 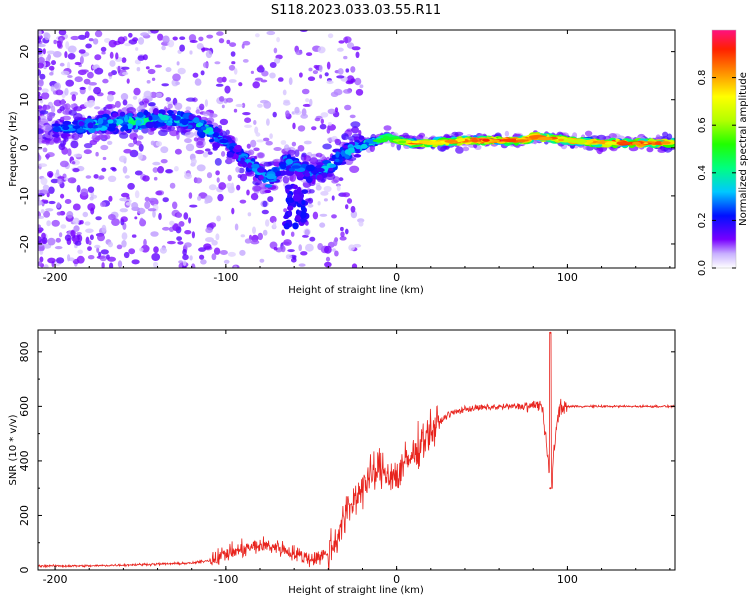 I want to click on snr-xtick-label: -100, so click(x=225, y=579).